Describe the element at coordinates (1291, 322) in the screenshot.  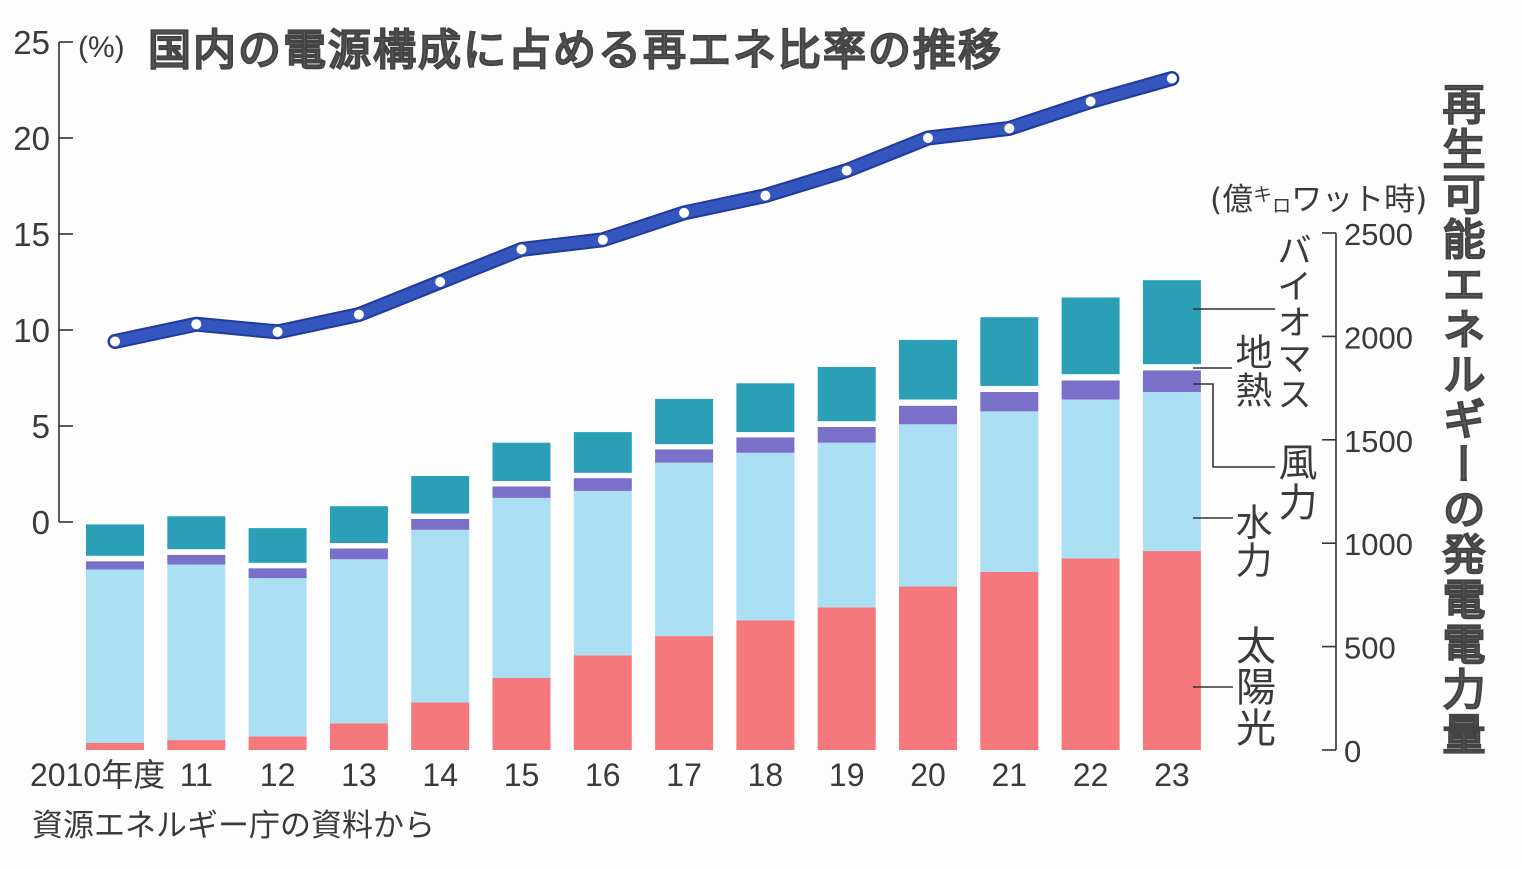
I see `legend-label-biomass: バイオマス` at that location.